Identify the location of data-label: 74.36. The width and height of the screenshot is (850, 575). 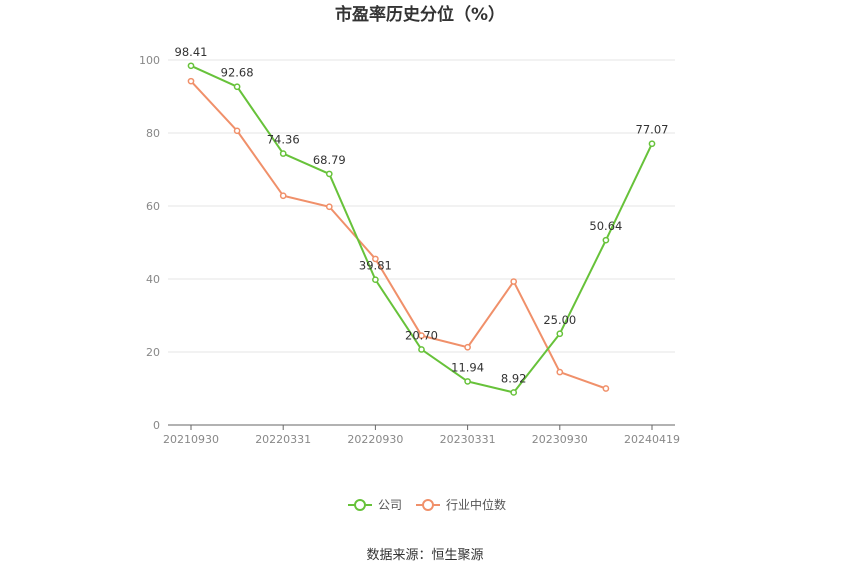
(283, 140).